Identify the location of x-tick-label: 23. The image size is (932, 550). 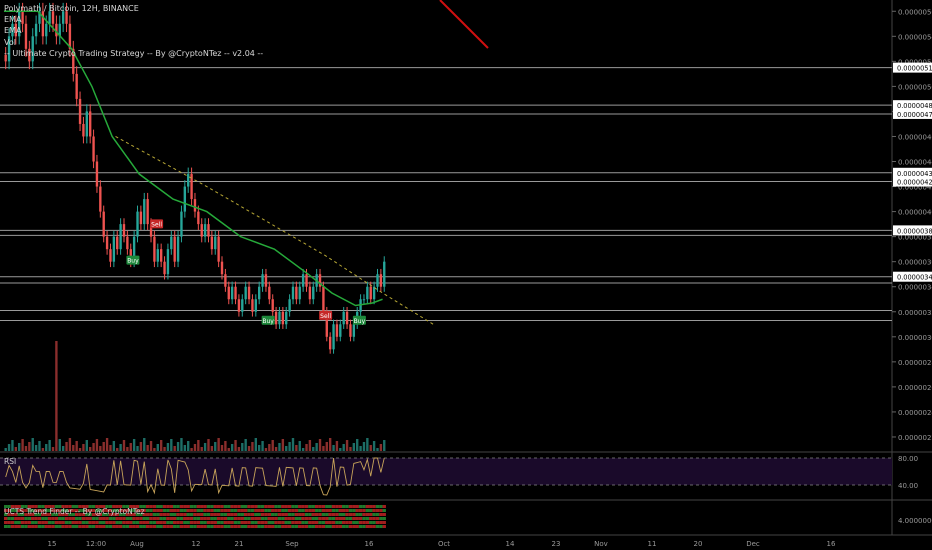
(556, 544).